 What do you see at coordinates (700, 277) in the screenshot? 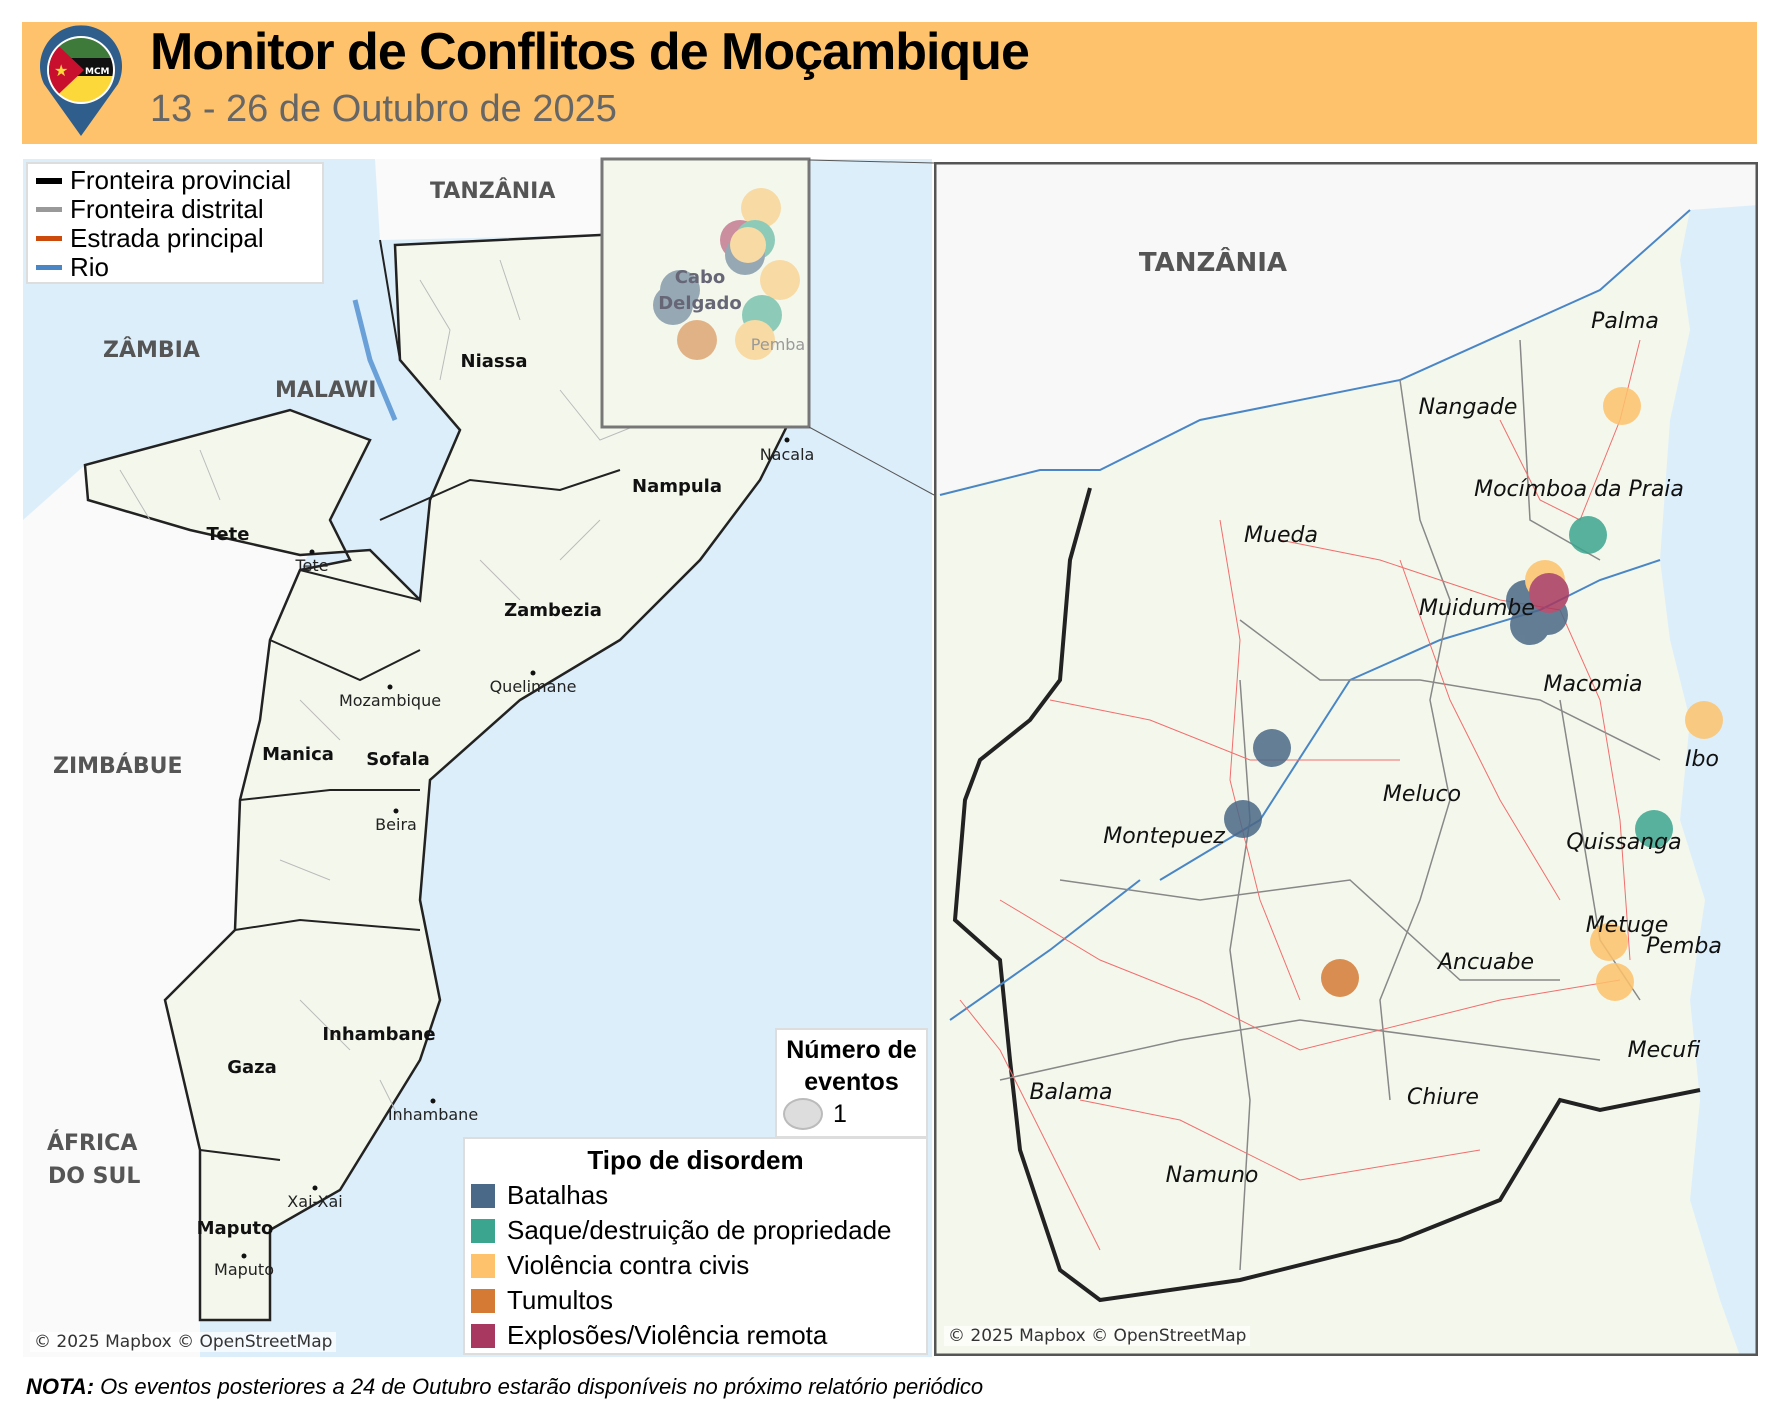
I see `province-label: Cabo` at bounding box center [700, 277].